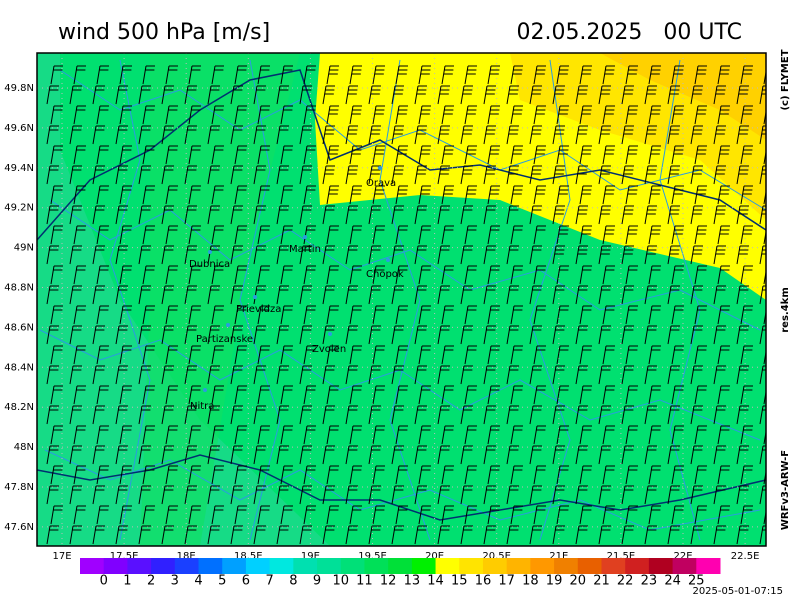 The width and height of the screenshot is (800, 600). What do you see at coordinates (104, 581) in the screenshot?
I see `colorbar-label: 0` at bounding box center [104, 581].